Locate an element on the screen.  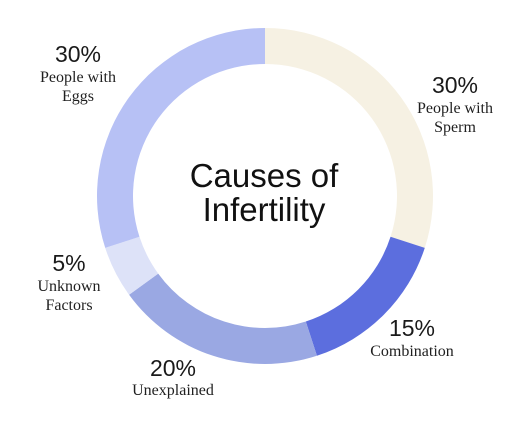
slice-label-1: 15% Combination is located at coordinates (412, 337).